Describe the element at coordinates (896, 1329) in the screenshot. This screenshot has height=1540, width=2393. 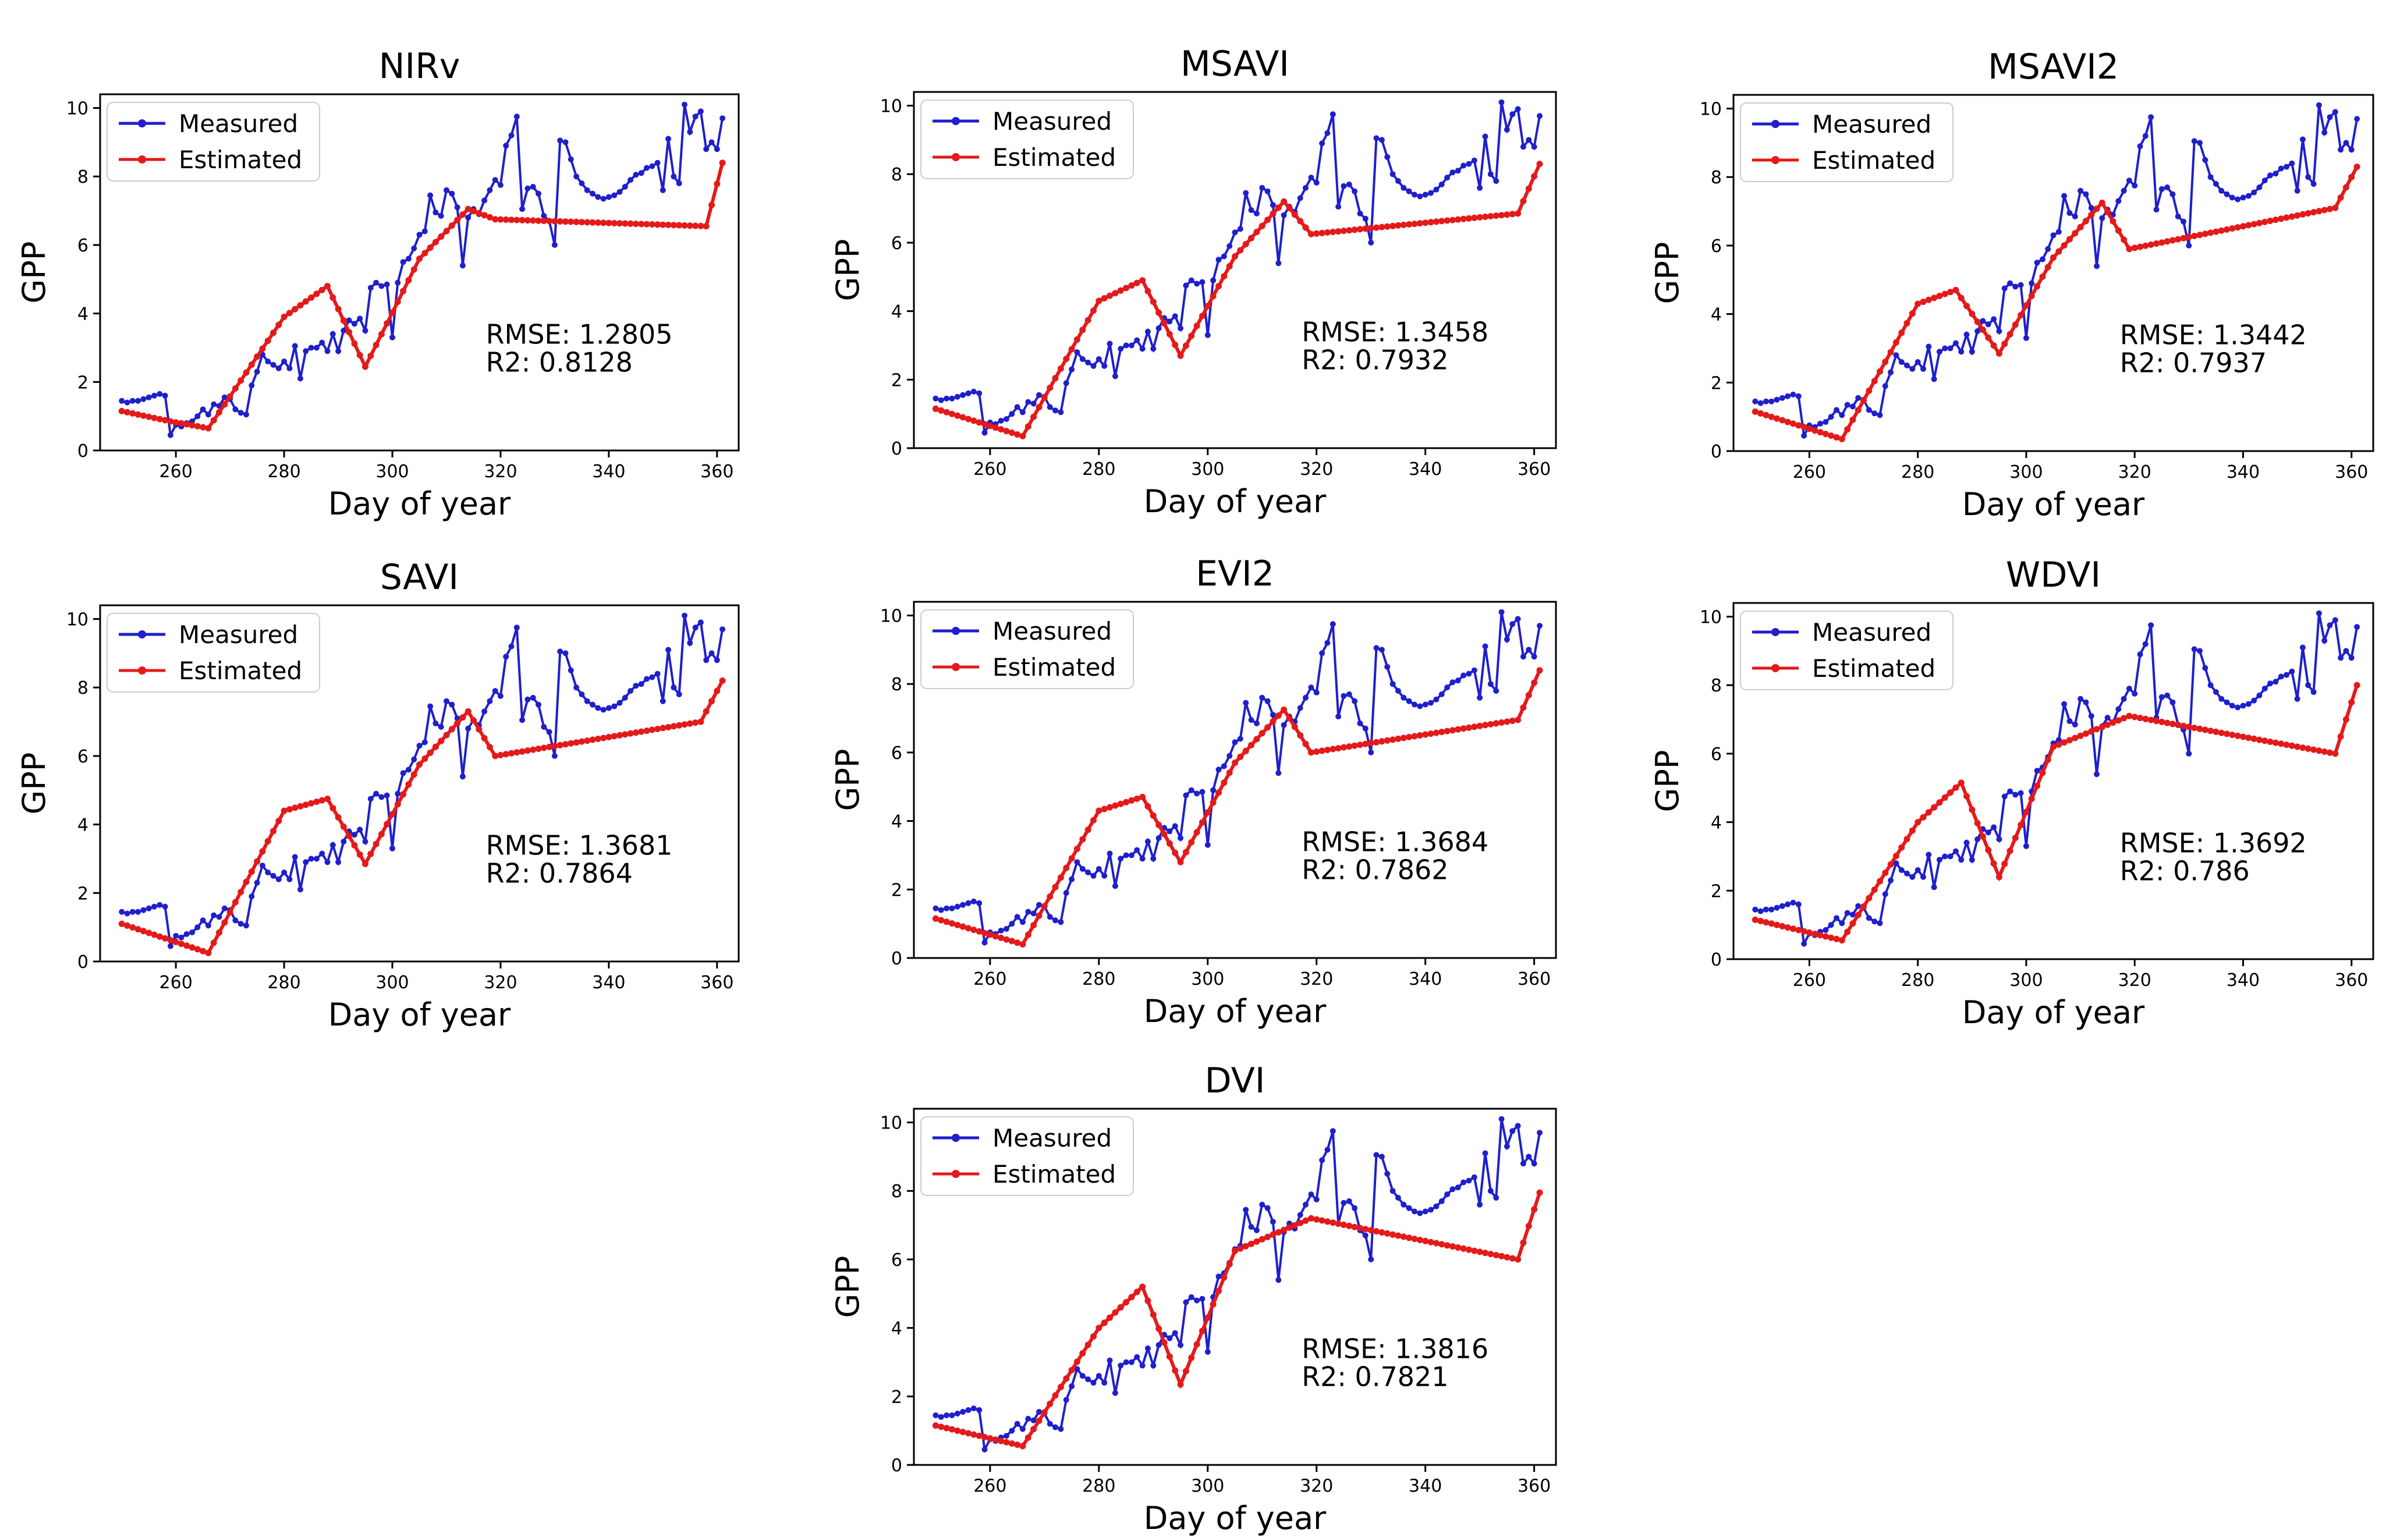
I see `y-tick-label: 4` at that location.